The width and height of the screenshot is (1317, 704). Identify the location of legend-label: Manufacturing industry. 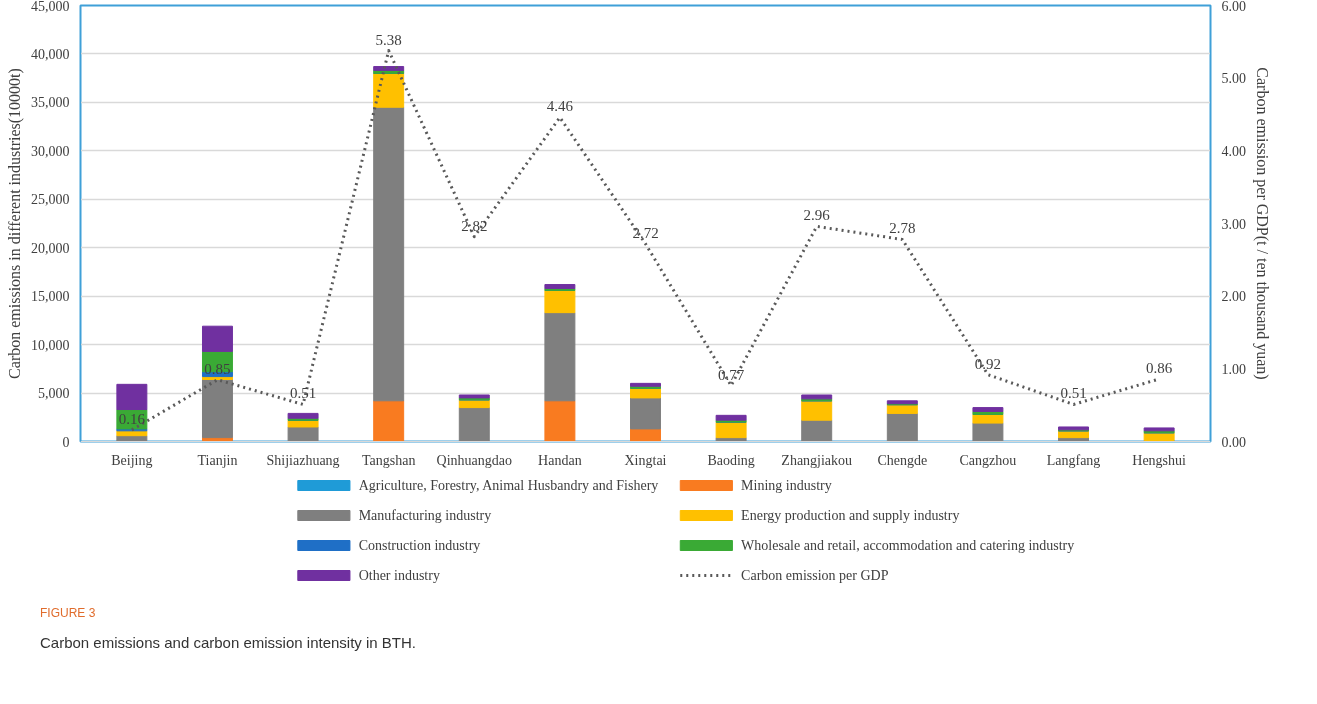
(425, 515).